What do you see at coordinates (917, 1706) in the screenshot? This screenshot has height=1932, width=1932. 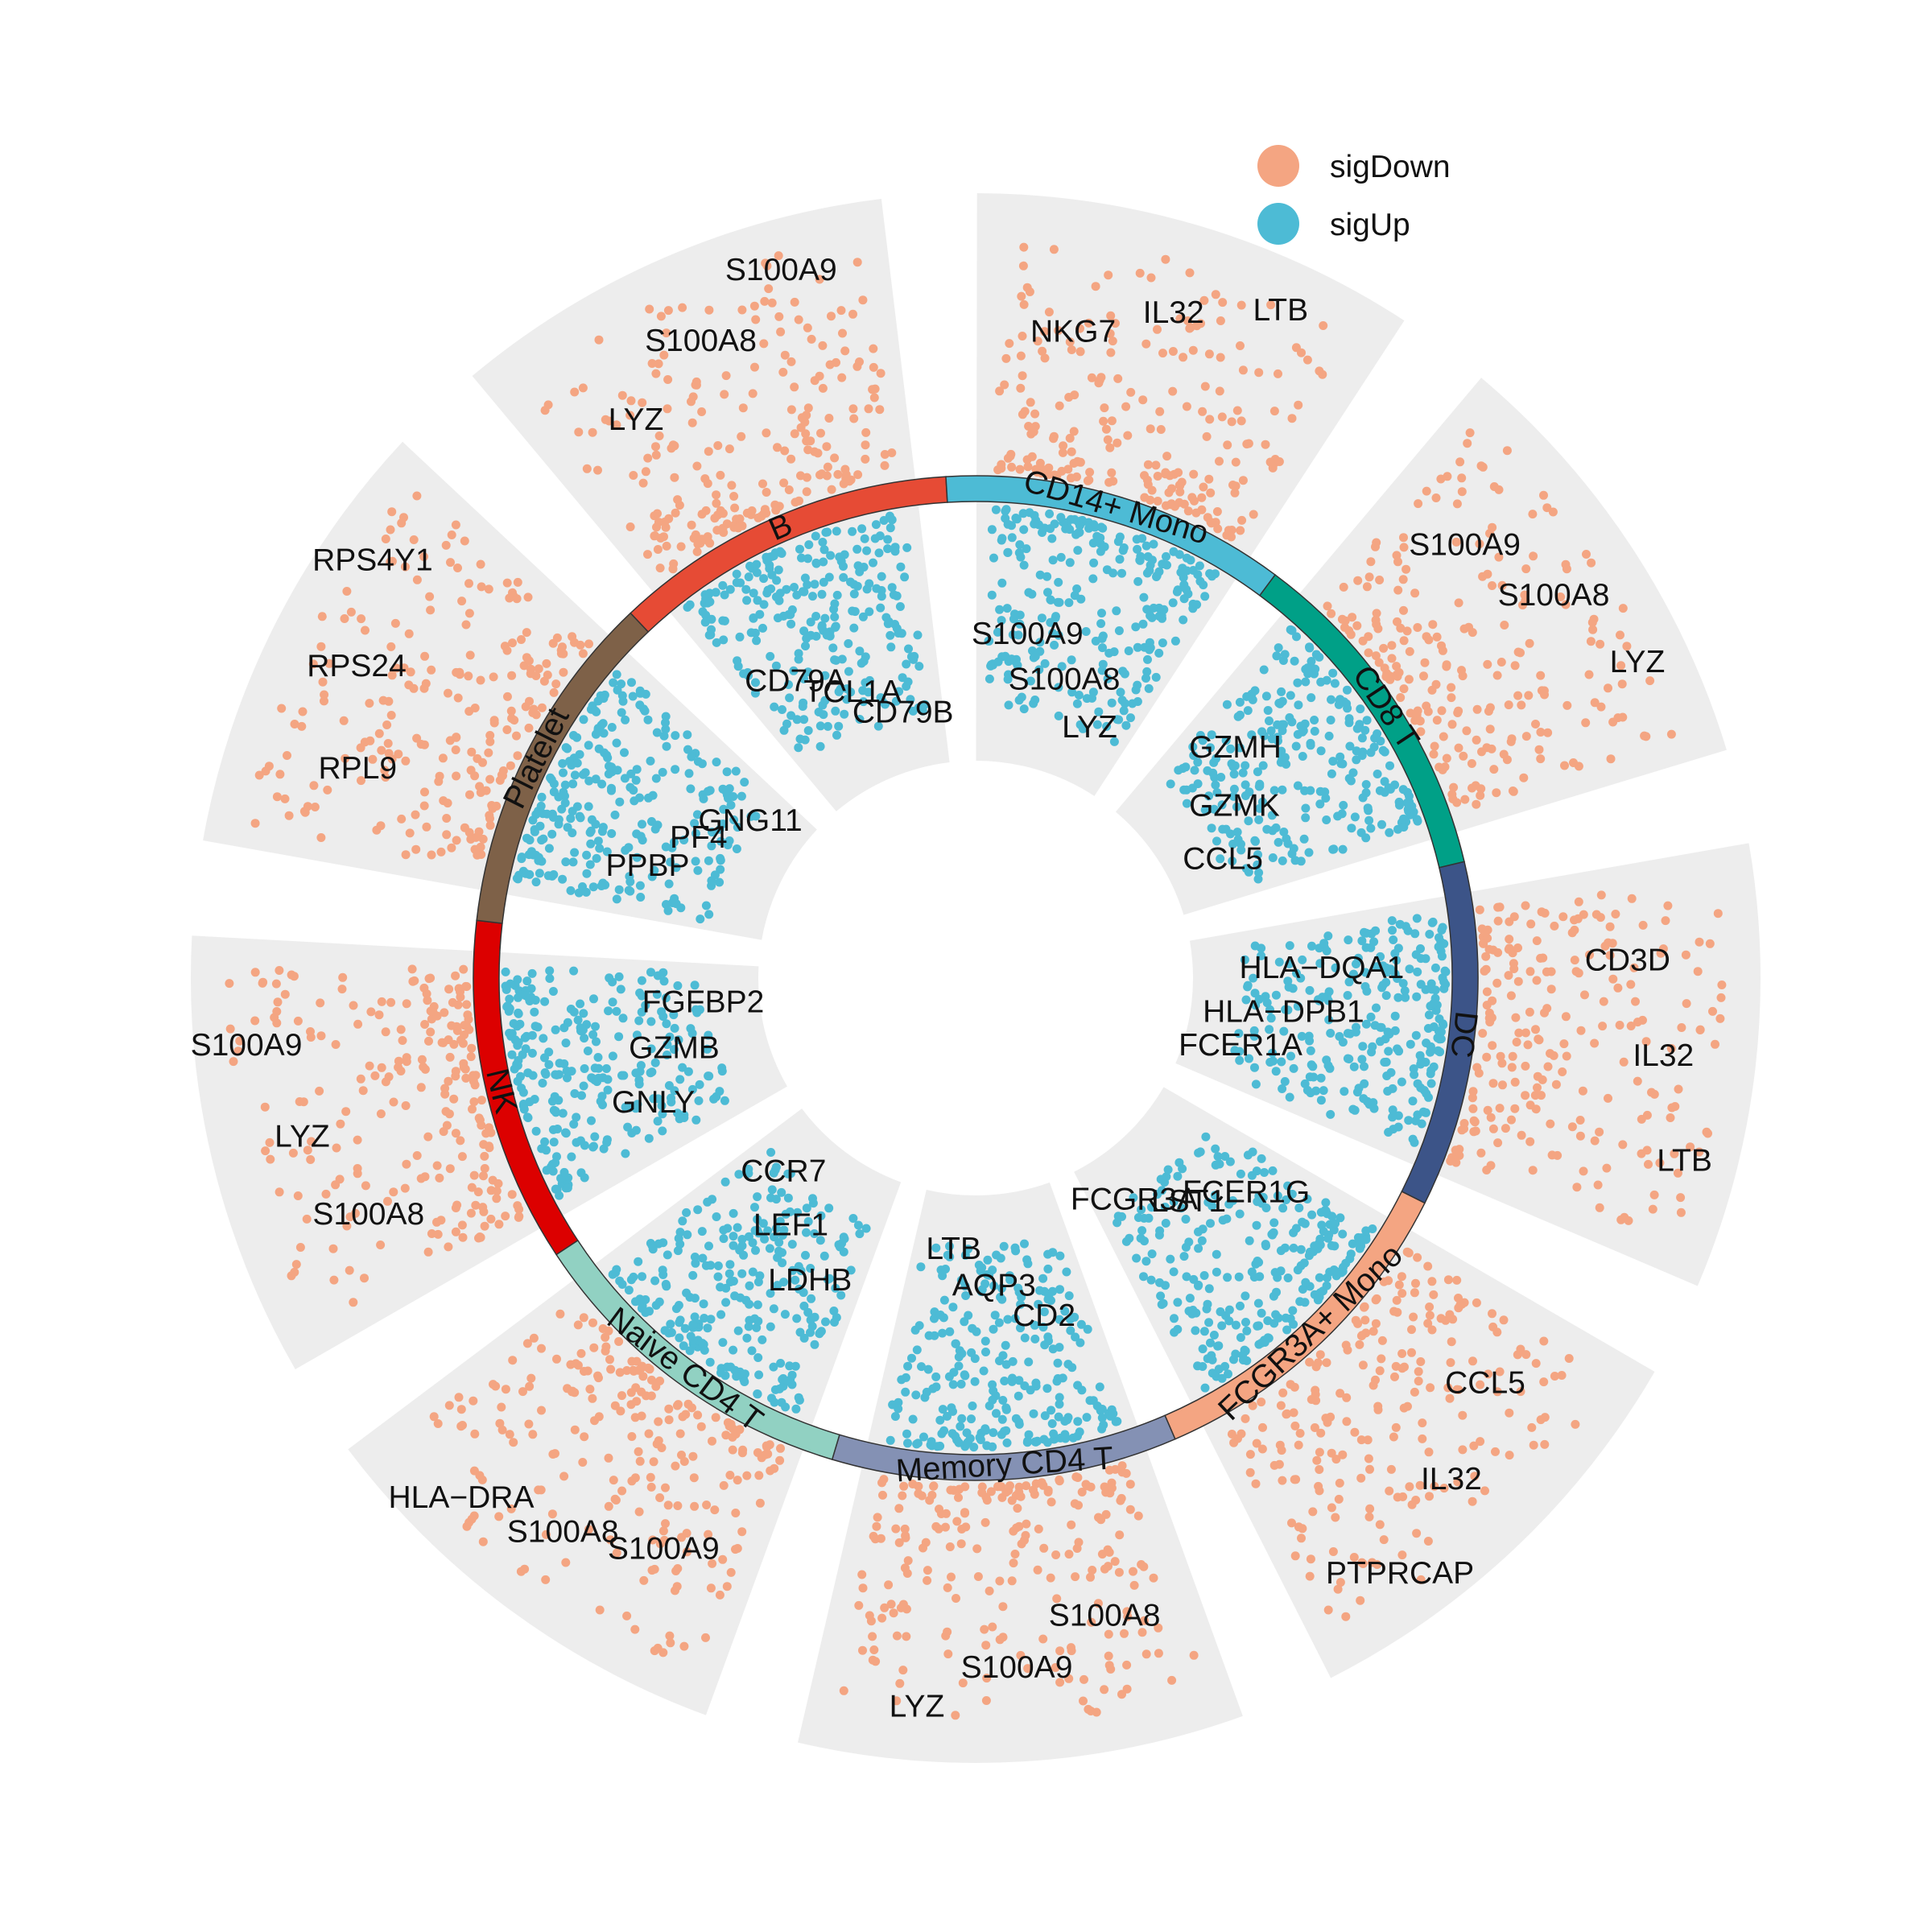 I see `down-gene-label: LYZ` at bounding box center [917, 1706].